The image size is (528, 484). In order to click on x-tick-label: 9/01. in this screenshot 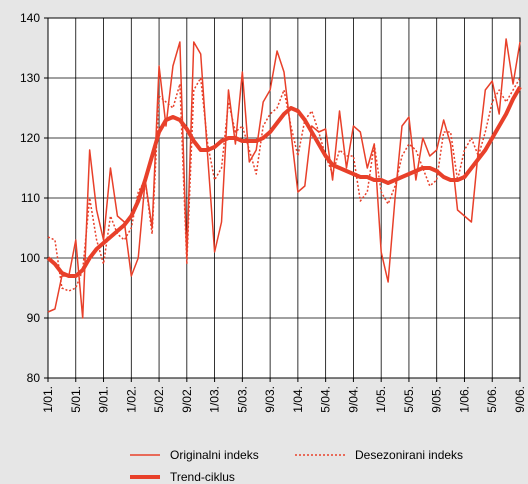, I will do `click(104, 399)`.